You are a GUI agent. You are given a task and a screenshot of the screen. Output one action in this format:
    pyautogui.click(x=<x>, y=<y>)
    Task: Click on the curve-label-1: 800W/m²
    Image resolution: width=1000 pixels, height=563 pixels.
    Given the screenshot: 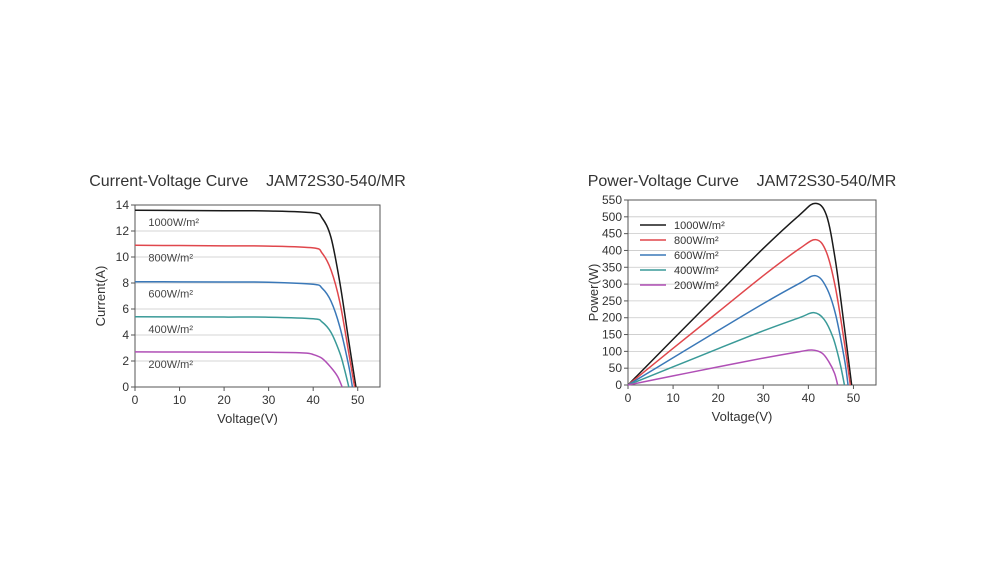 What is the action you would take?
    pyautogui.click(x=170, y=258)
    